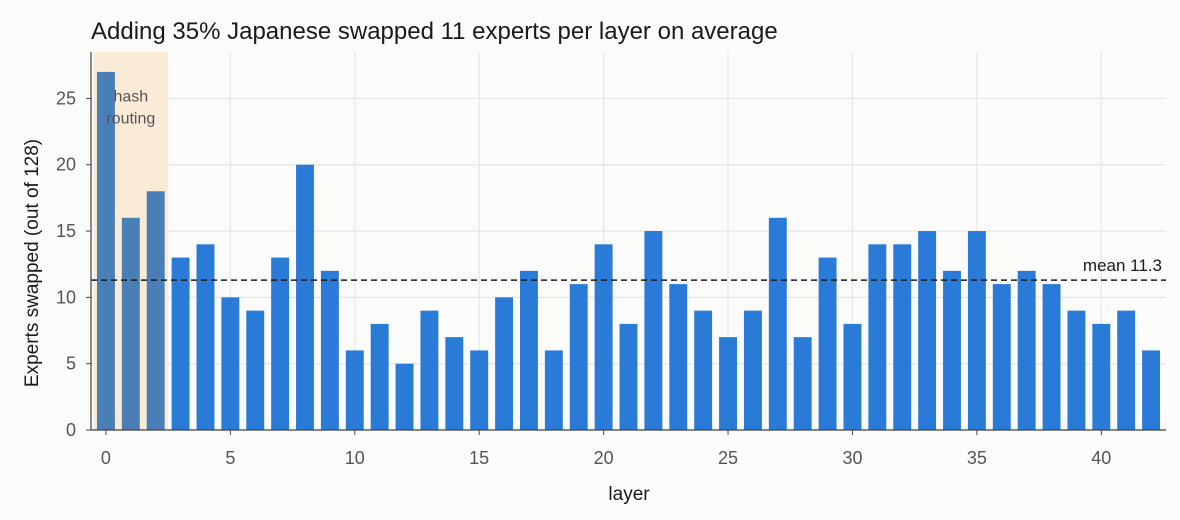 This screenshot has height=520, width=1180. Describe the element at coordinates (977, 458) in the screenshot. I see `x-tick-label: 35` at that location.